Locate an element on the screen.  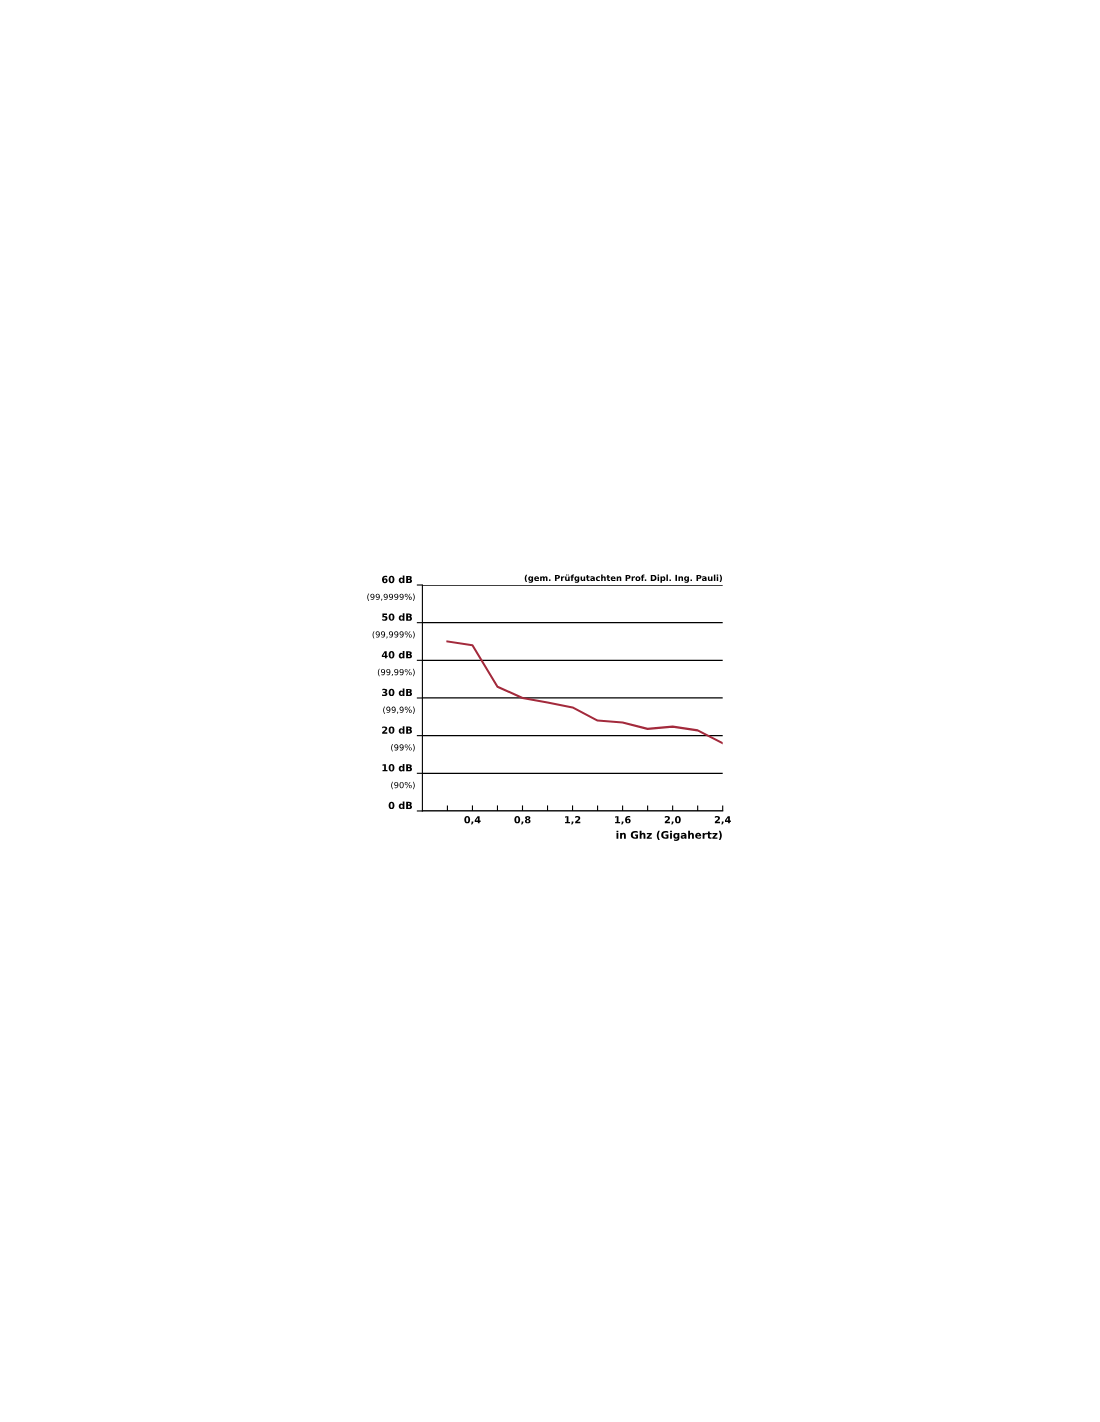
y-tick-label: 60 dB is located at coordinates (397, 579).